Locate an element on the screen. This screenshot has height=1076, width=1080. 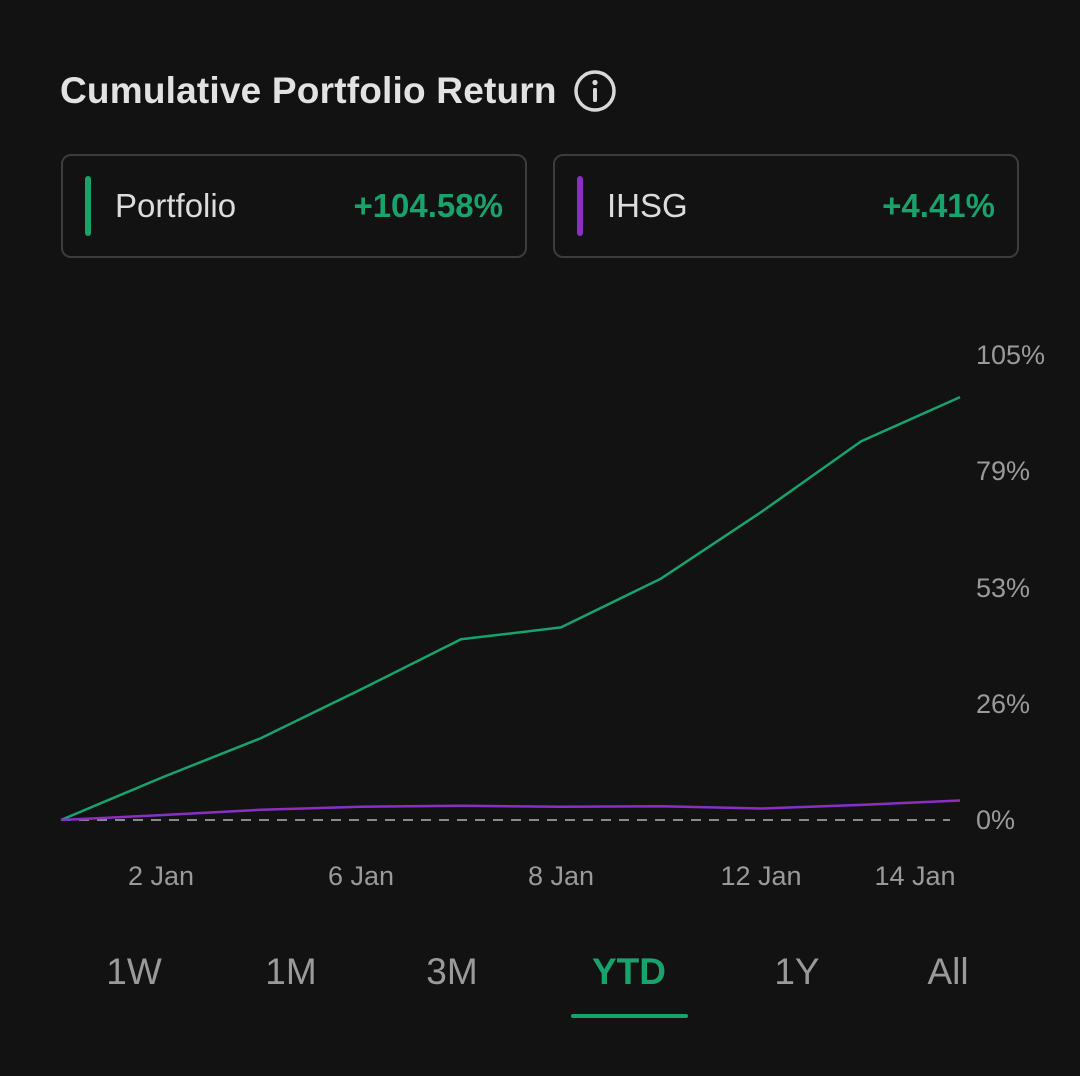
y-tick-label: 79% is located at coordinates (1003, 471).